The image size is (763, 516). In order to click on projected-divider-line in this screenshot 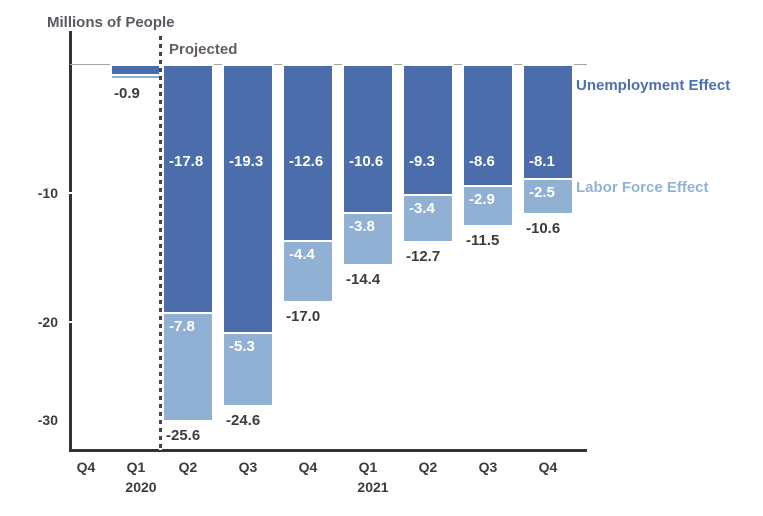, I will do `click(160, 243)`.